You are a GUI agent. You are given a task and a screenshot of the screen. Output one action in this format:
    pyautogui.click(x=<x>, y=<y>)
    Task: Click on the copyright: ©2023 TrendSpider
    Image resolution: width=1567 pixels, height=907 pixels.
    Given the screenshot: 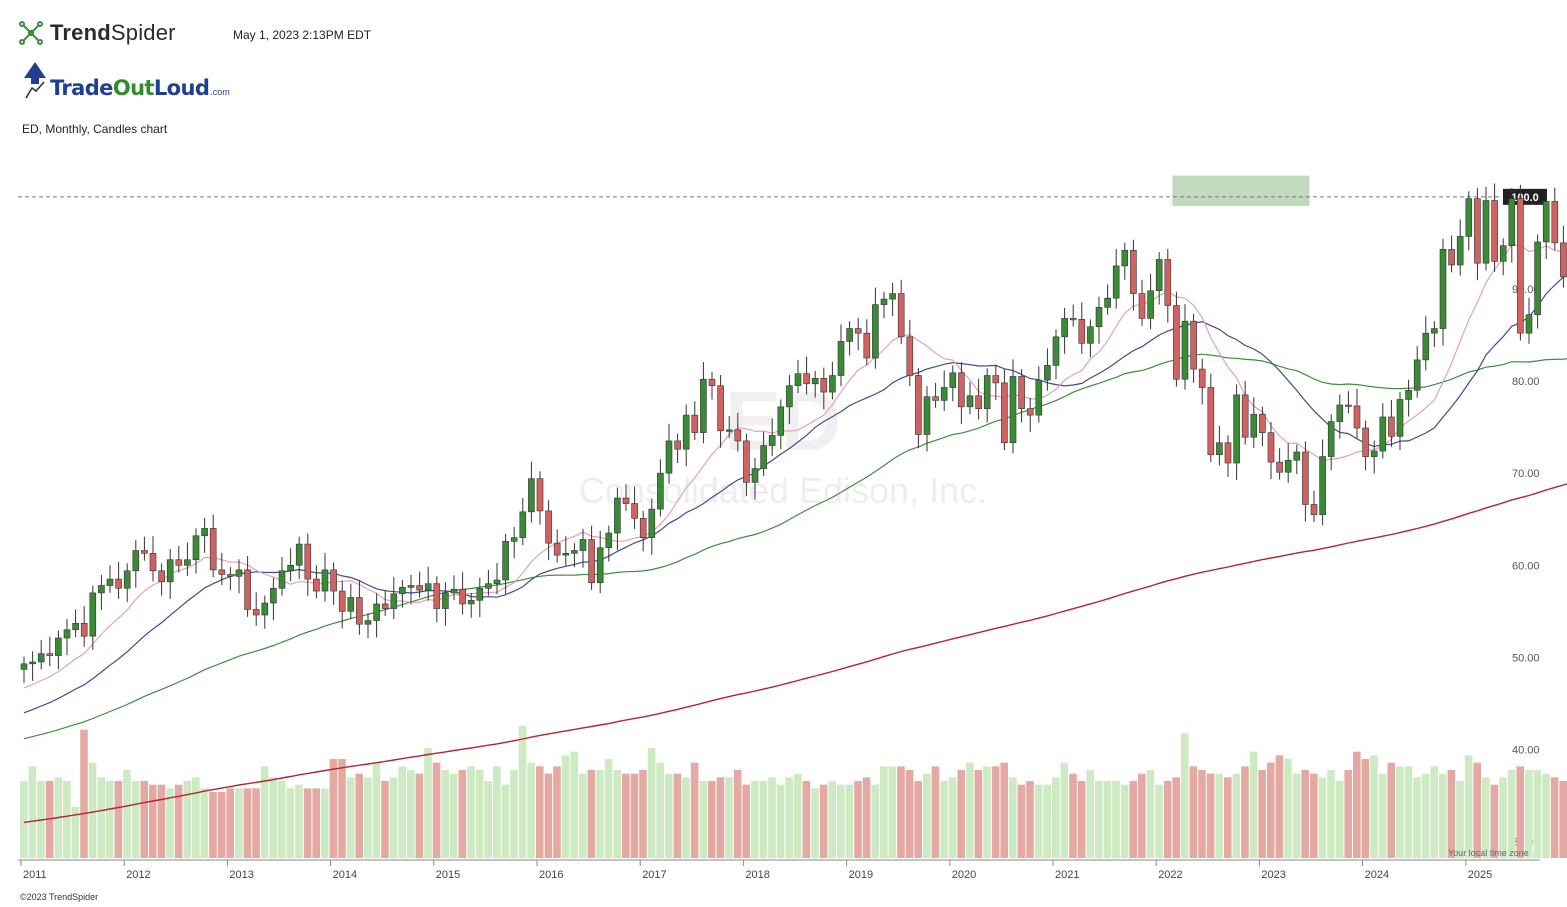 What is the action you would take?
    pyautogui.click(x=59, y=897)
    